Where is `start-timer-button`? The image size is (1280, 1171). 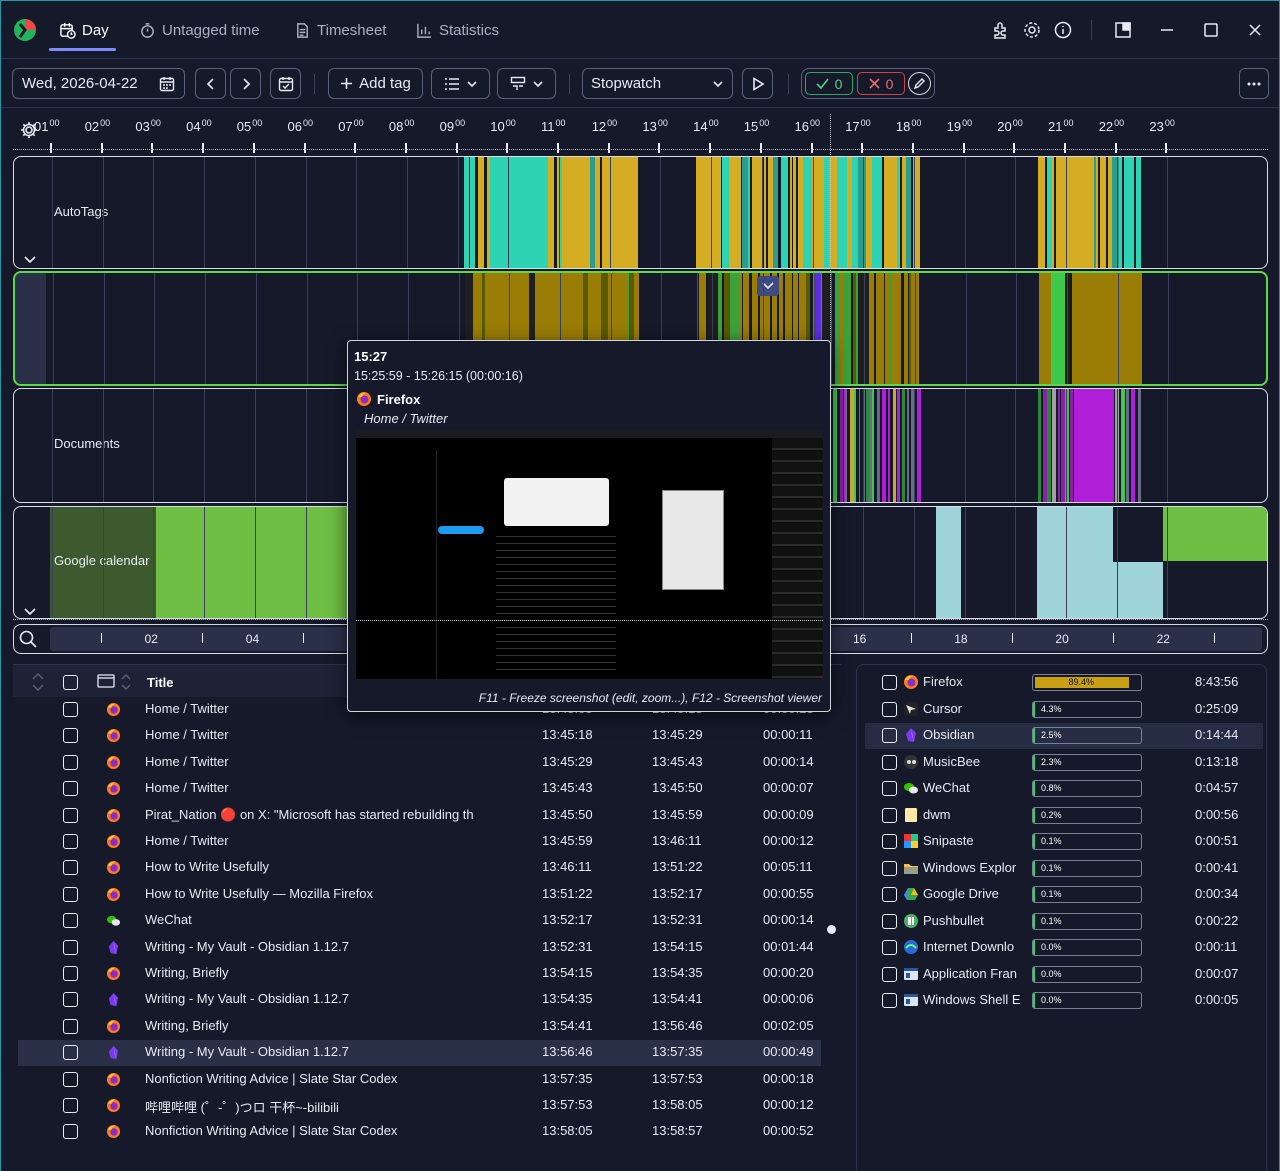
start-timer-button is located at coordinates (757, 83).